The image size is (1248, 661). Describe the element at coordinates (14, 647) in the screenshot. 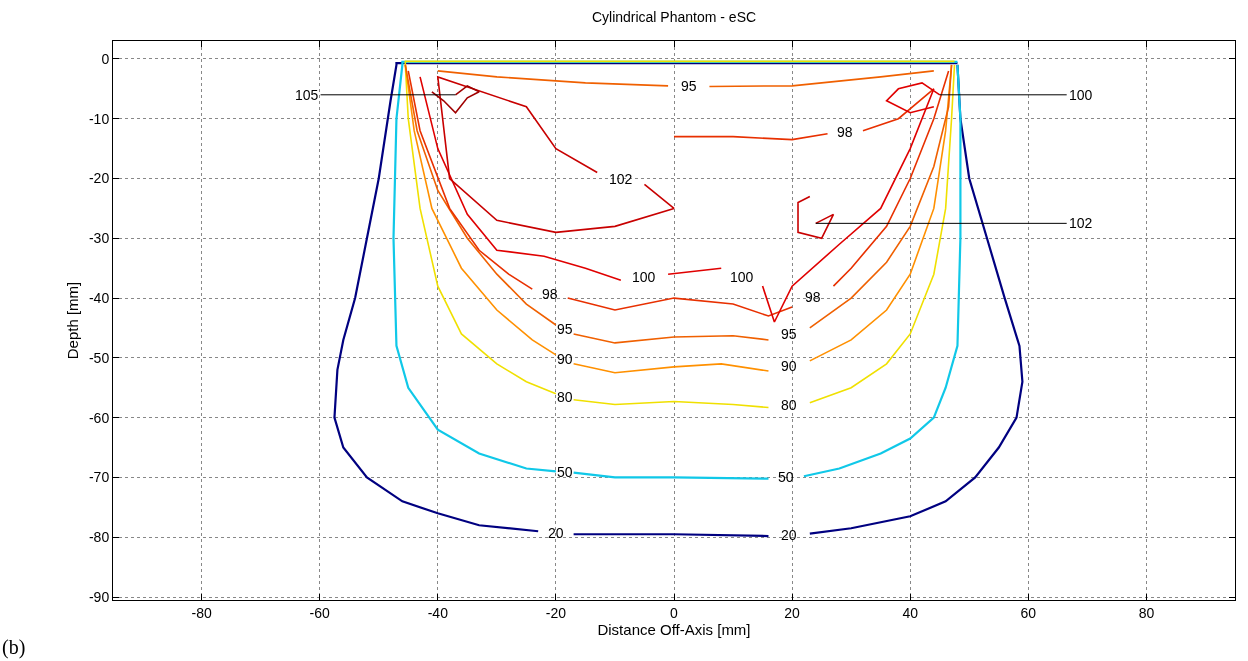

I see `text: (b)` at that location.